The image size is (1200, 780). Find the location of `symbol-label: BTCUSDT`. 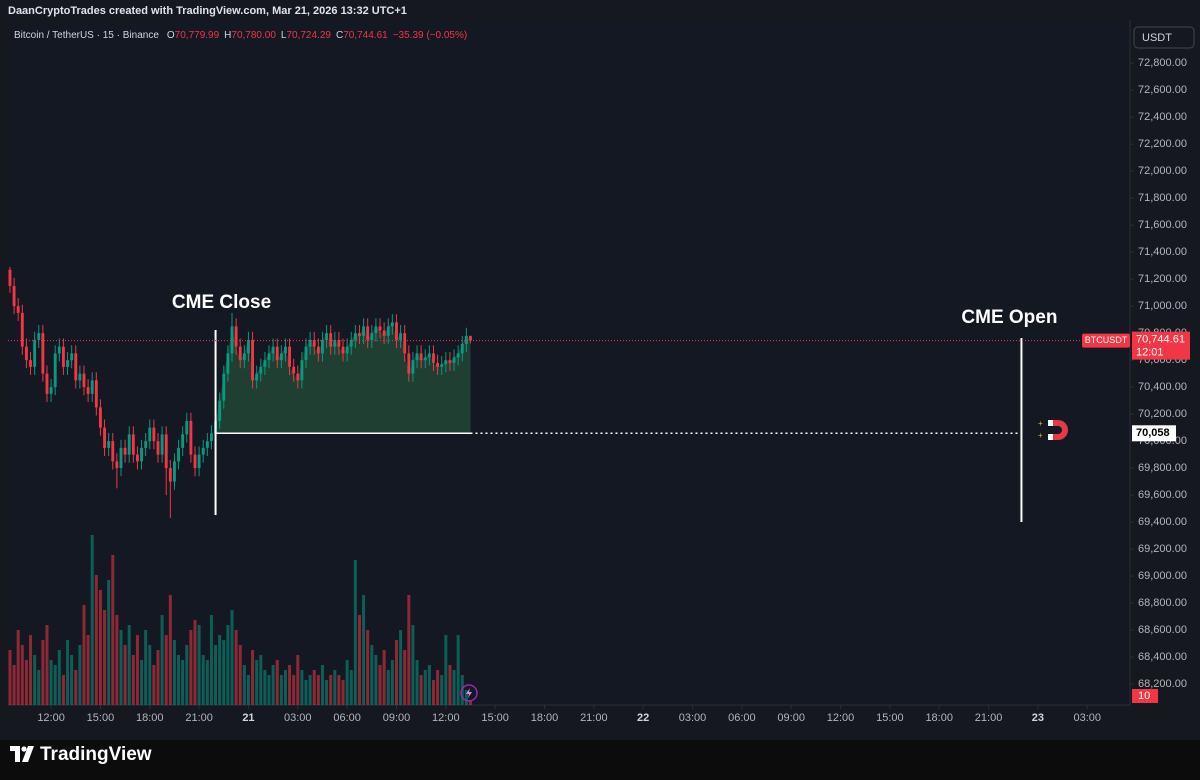

symbol-label: BTCUSDT is located at coordinates (1106, 340).